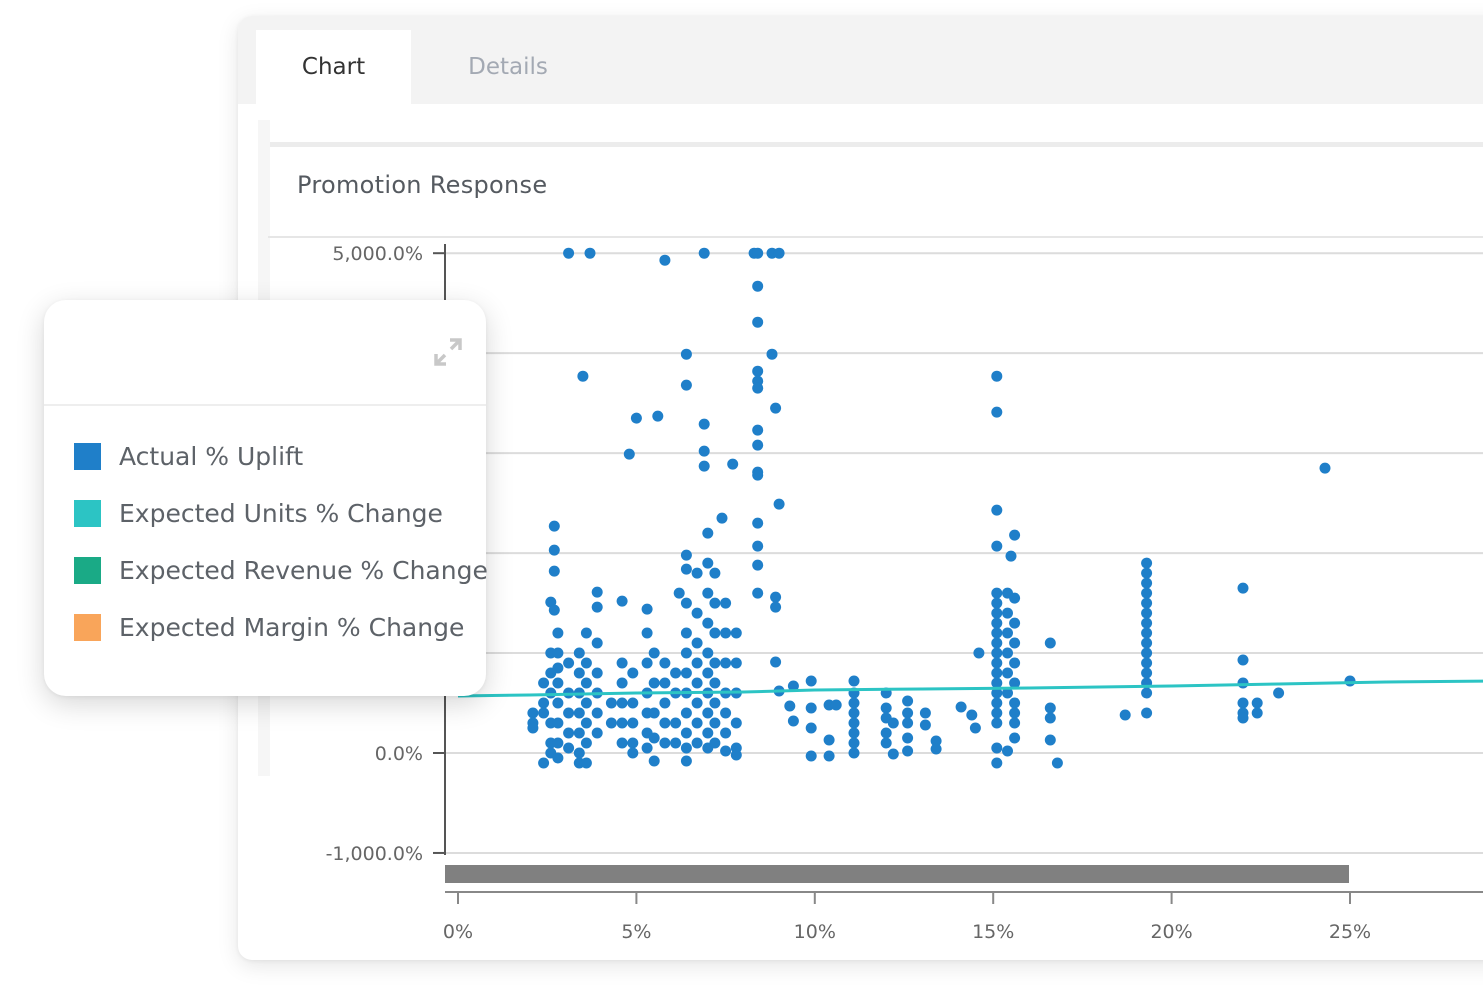 The width and height of the screenshot is (1483, 1005). I want to click on legend-item-margin: Expected Margin % Change, so click(281, 627).